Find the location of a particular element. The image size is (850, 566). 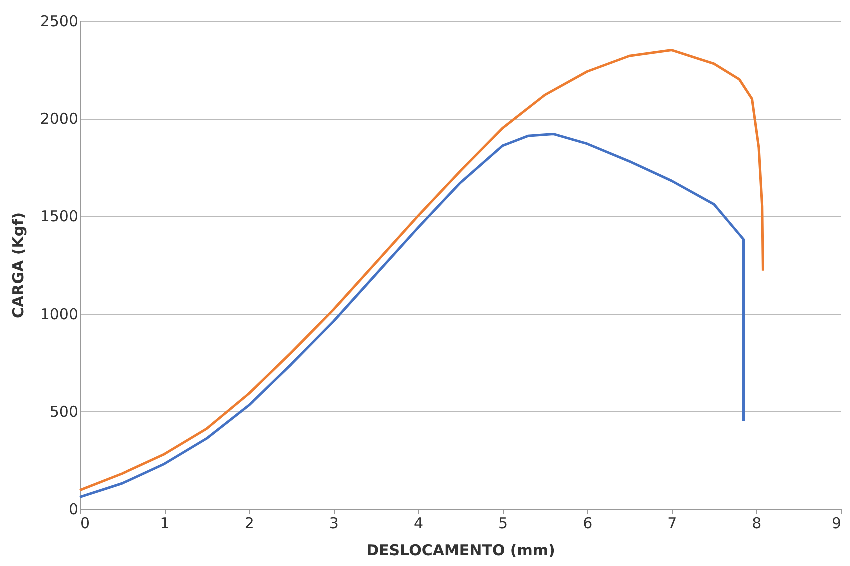

x-tick-label: 4 is located at coordinates (419, 523).